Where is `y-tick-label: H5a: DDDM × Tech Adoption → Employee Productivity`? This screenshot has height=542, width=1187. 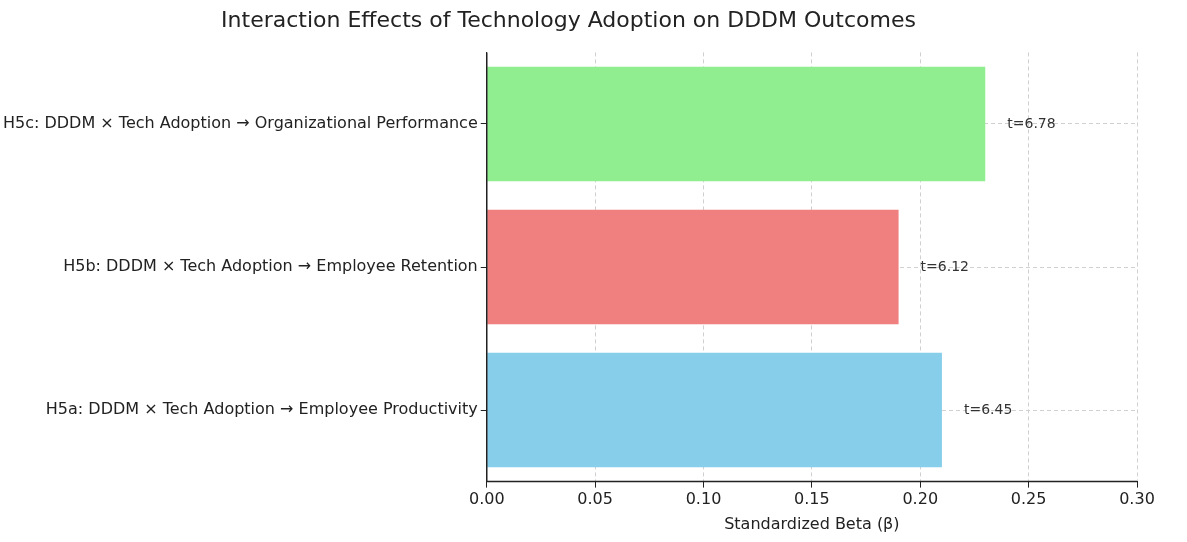 y-tick-label: H5a: DDDM × Tech Adoption → Employee Productivity is located at coordinates (261, 409).